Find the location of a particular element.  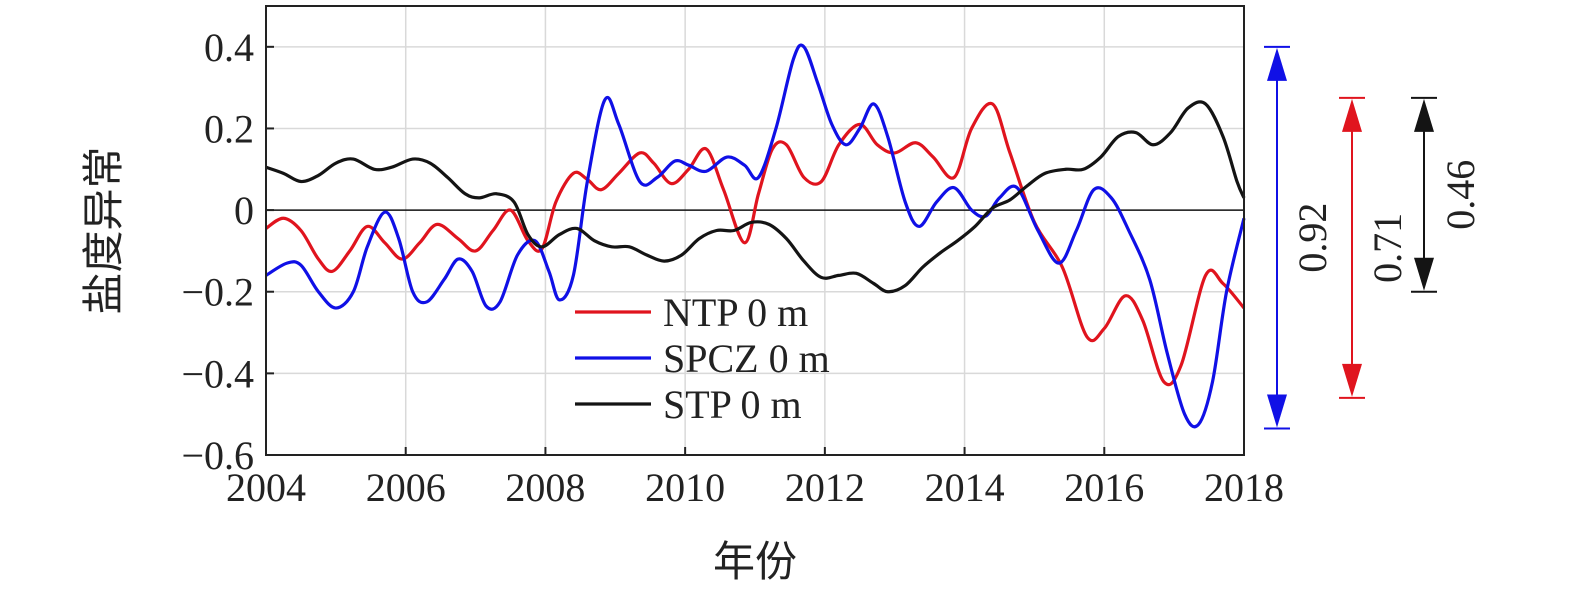

x-tick-label: 2006 is located at coordinates (406, 487).